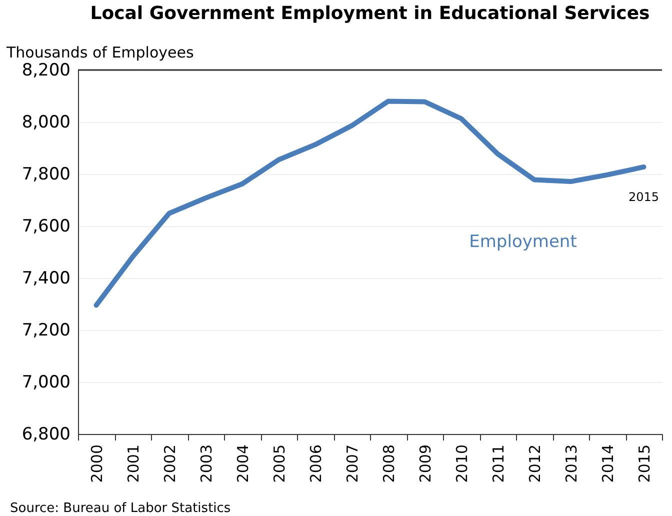 The image size is (672, 516). I want to click on chart-title: Local Government Employment in Educational Services, so click(370, 13).